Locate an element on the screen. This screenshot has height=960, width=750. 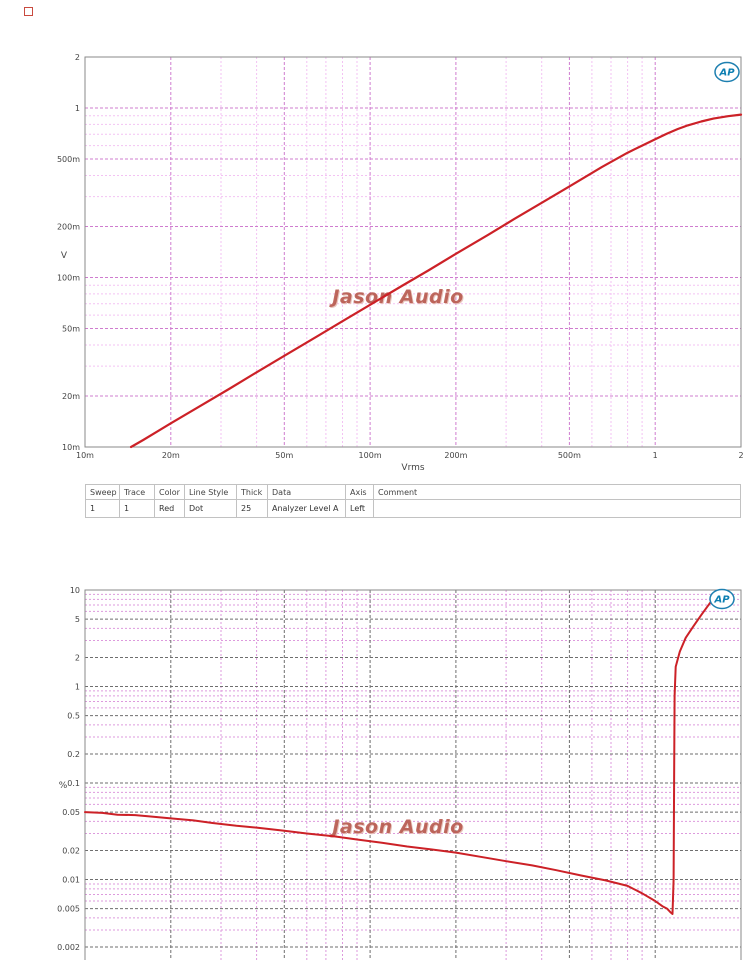
legend-header-color: Color is located at coordinates (169, 492).